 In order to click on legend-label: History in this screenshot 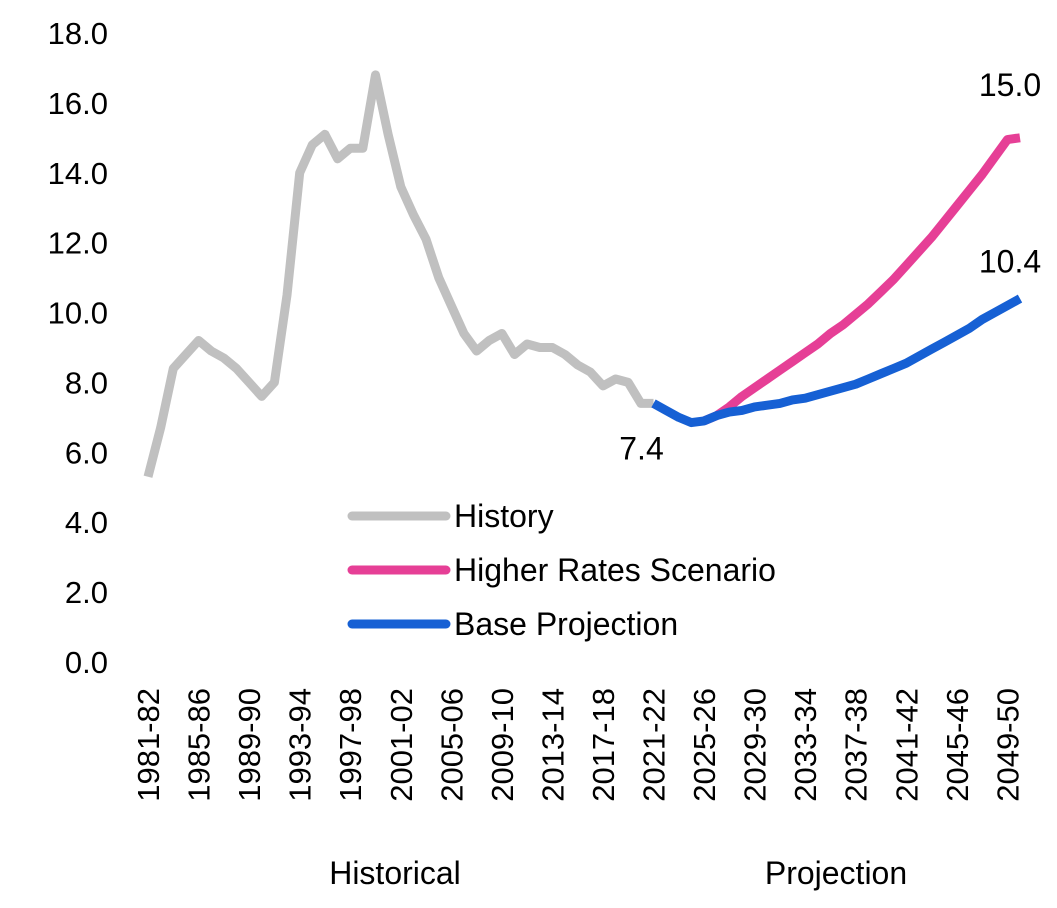, I will do `click(504, 516)`.